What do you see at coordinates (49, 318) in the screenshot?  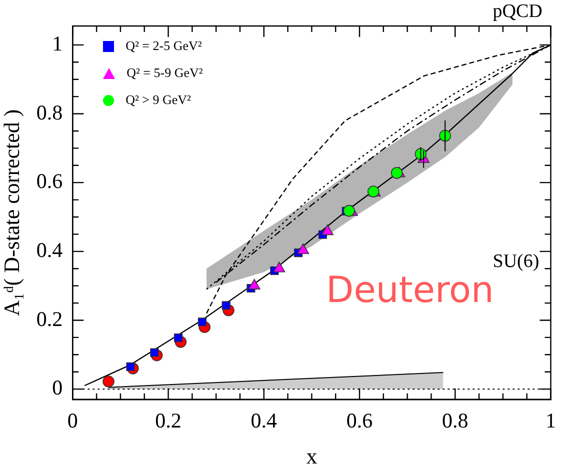 I see `y-tick-label: 0.2` at bounding box center [49, 318].